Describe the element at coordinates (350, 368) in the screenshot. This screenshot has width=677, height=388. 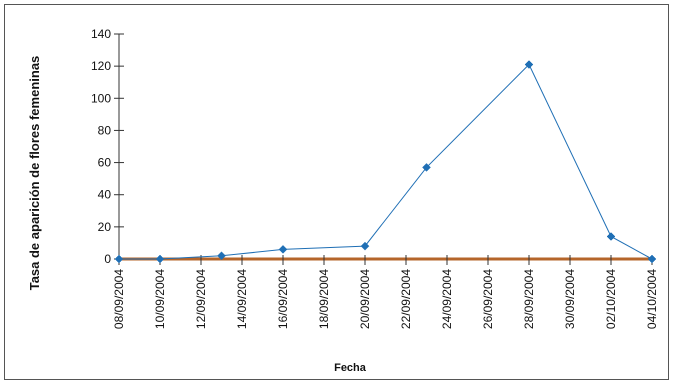
I see `x-axis-title: Fecha` at that location.